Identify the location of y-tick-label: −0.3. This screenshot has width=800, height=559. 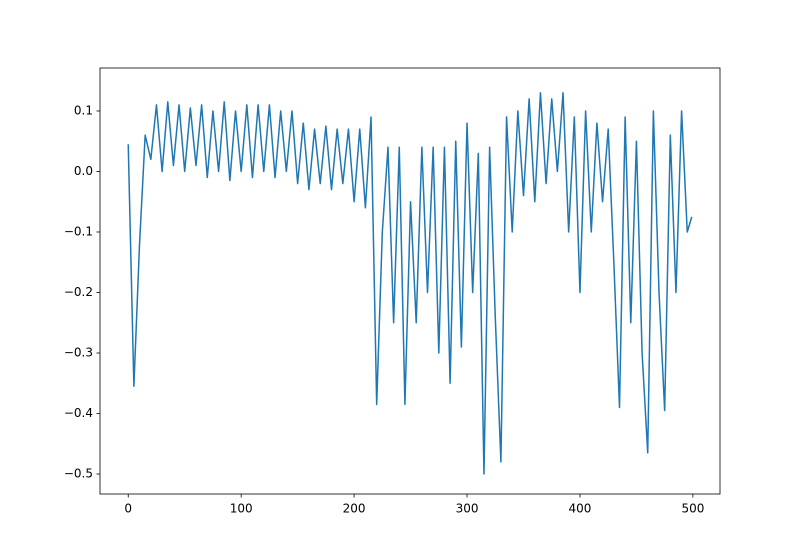
(78, 353).